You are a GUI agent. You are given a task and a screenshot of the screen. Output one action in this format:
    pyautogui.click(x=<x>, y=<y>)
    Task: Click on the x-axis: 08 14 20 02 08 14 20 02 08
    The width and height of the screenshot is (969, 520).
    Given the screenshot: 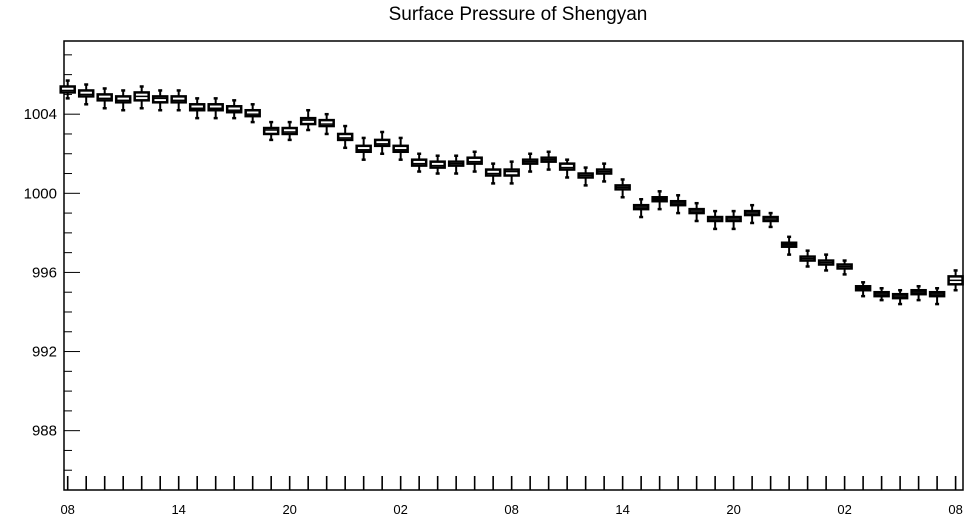 What is the action you would take?
    pyautogui.click(x=511, y=496)
    